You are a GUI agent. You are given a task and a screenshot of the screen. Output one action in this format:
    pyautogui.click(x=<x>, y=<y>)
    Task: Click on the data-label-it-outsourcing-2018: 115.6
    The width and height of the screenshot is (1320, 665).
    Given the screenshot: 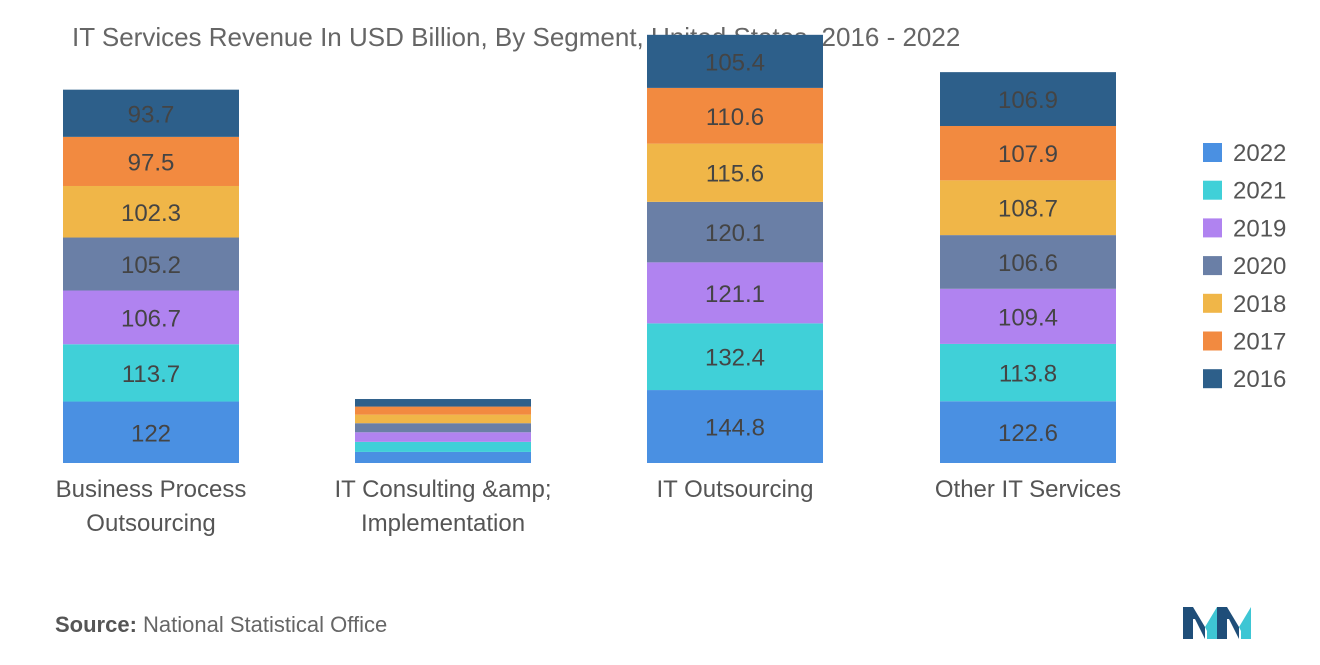 What is the action you would take?
    pyautogui.click(x=735, y=174)
    